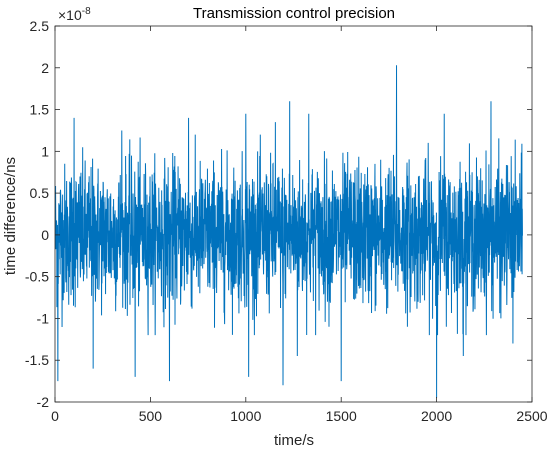  I want to click on y-tick-label: -2, so click(43, 402).